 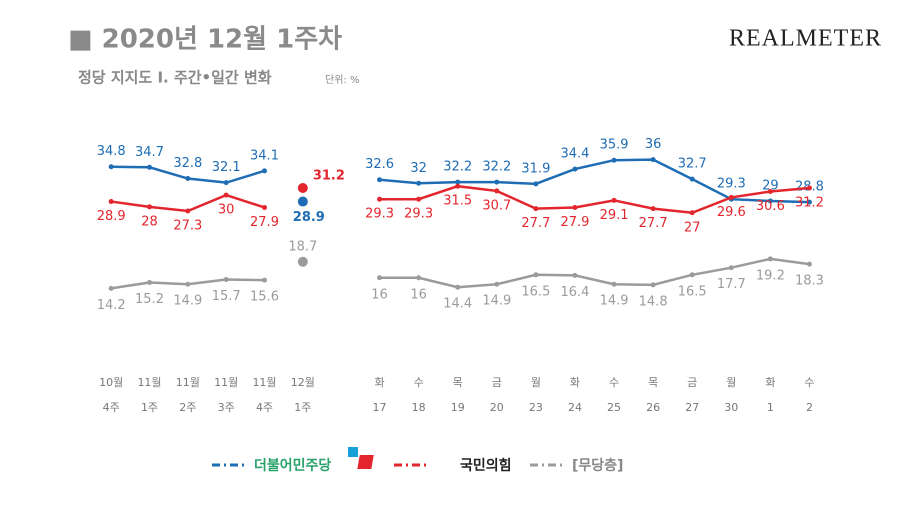 I want to click on value-label: 32.8, so click(x=187, y=163).